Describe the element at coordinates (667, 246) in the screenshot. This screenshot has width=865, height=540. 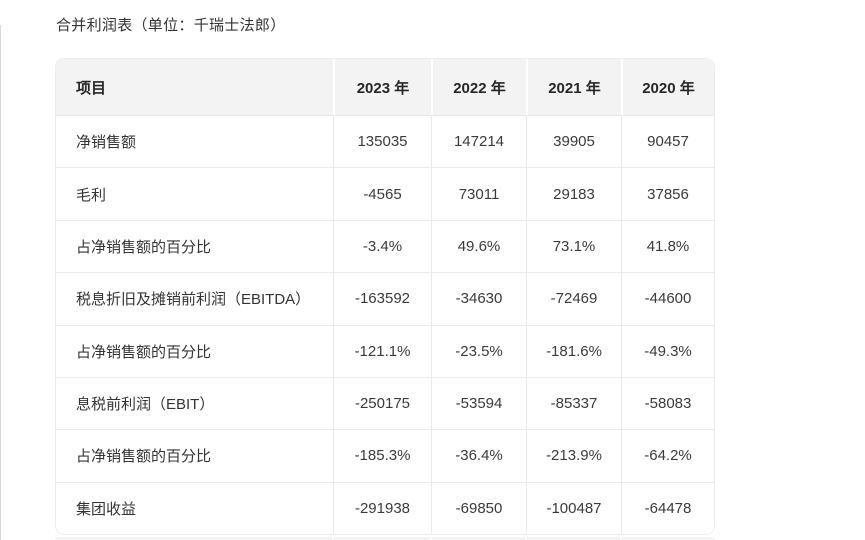
I see `cell-2020: 41.8%` at that location.